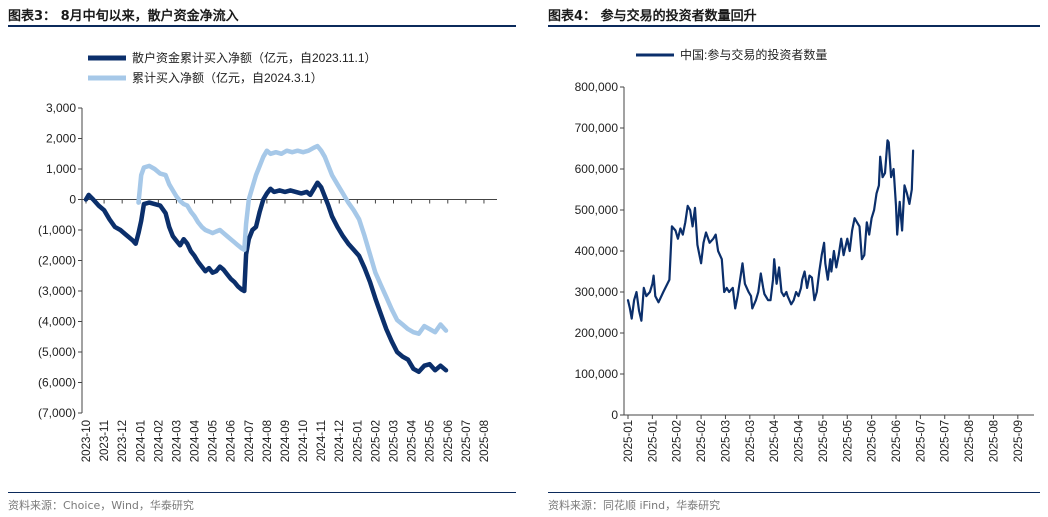 This screenshot has width=1048, height=517. Describe the element at coordinates (413, 440) in the screenshot. I see `left-x-tick-label: 2025-04` at that location.